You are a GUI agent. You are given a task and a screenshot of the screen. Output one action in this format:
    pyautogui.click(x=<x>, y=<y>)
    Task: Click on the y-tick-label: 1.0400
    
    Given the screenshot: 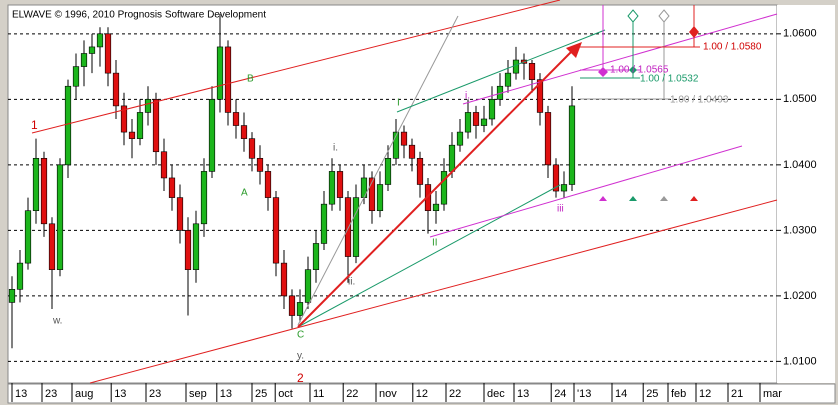 What is the action you would take?
    pyautogui.click(x=800, y=165)
    